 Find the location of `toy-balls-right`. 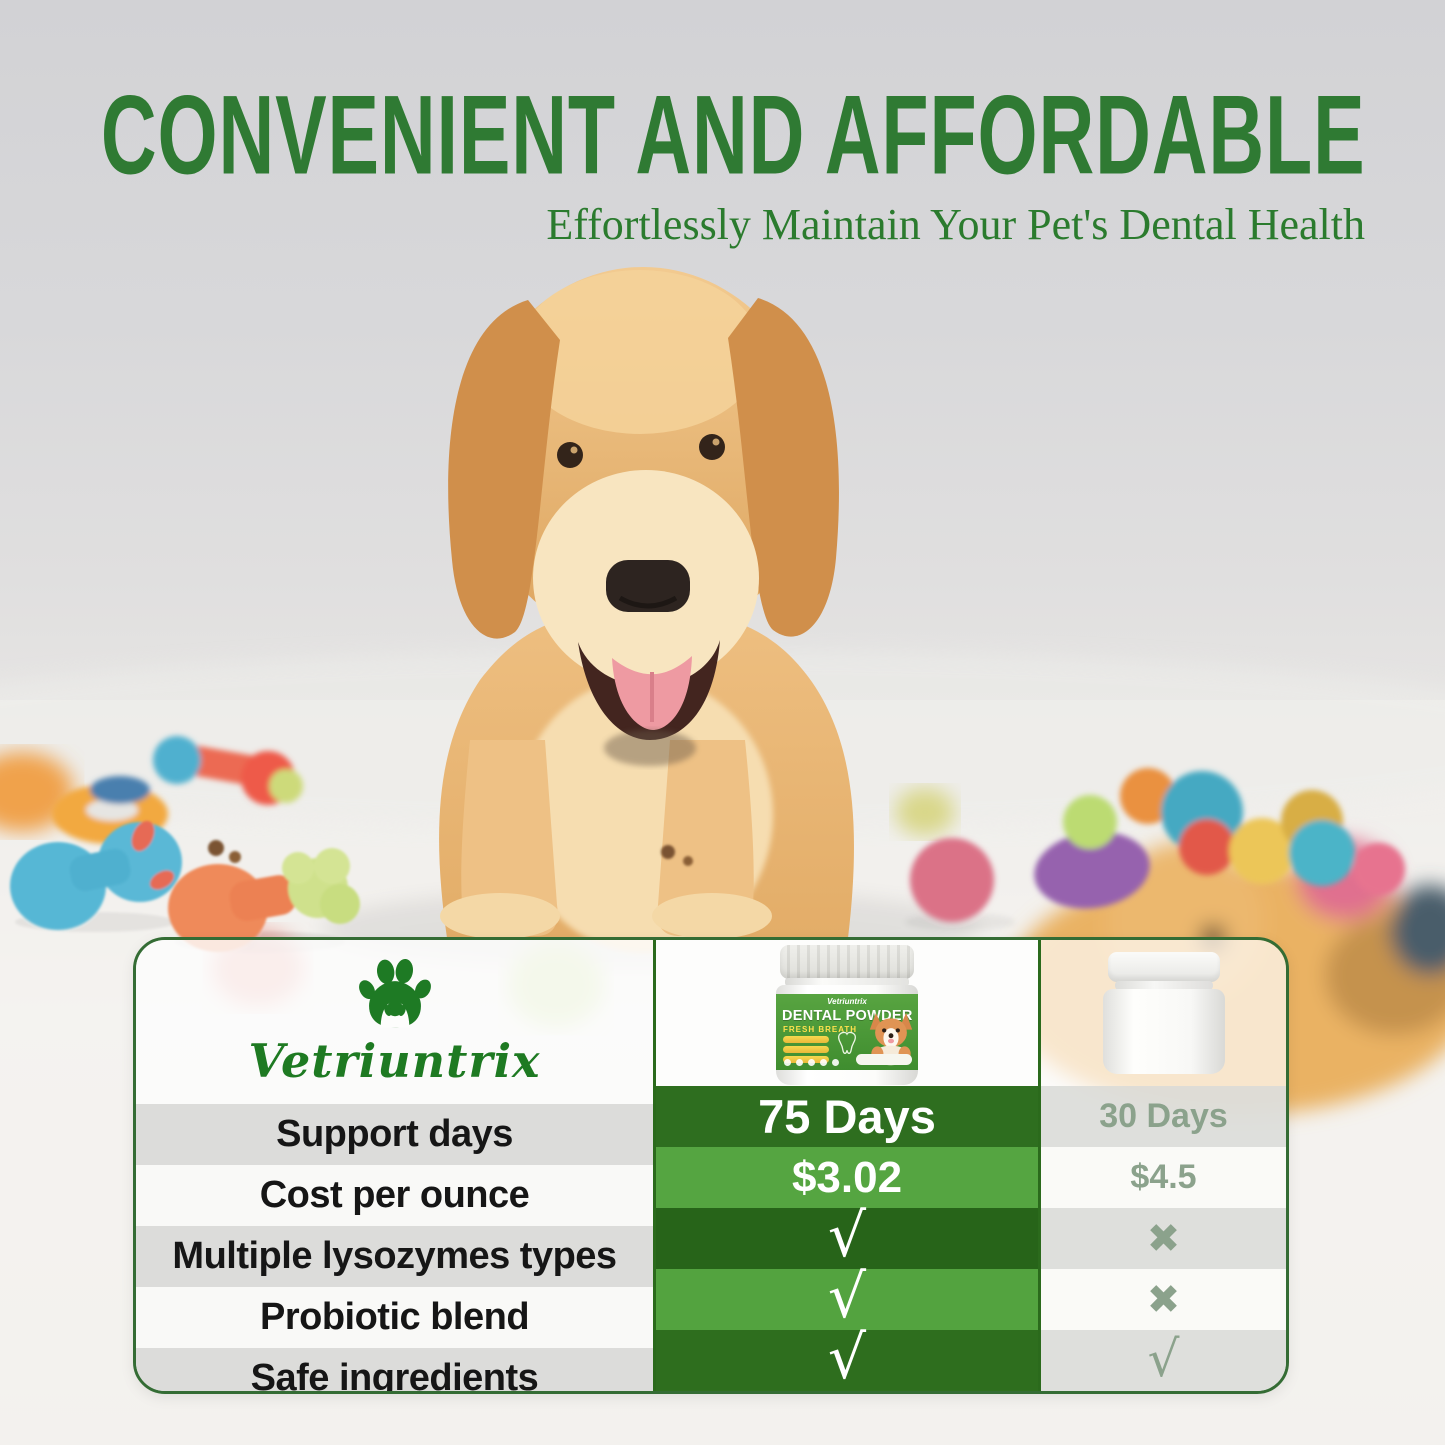

toy-balls-right is located at coordinates (1155, 849).